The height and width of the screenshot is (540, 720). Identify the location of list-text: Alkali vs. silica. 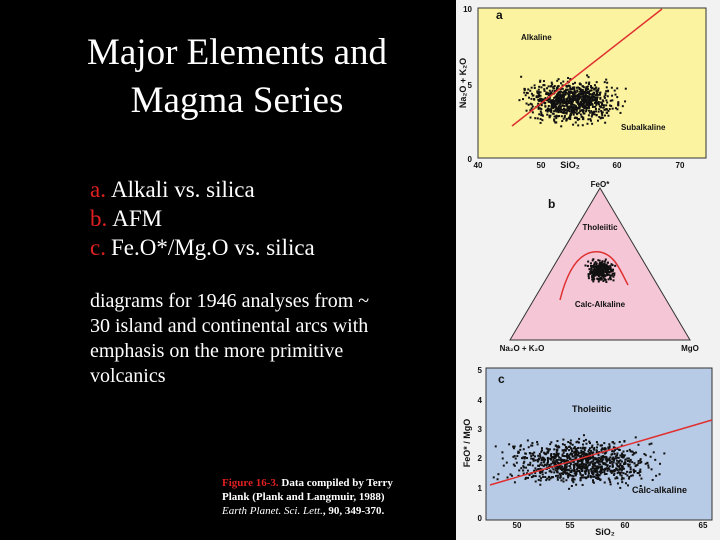
(183, 189).